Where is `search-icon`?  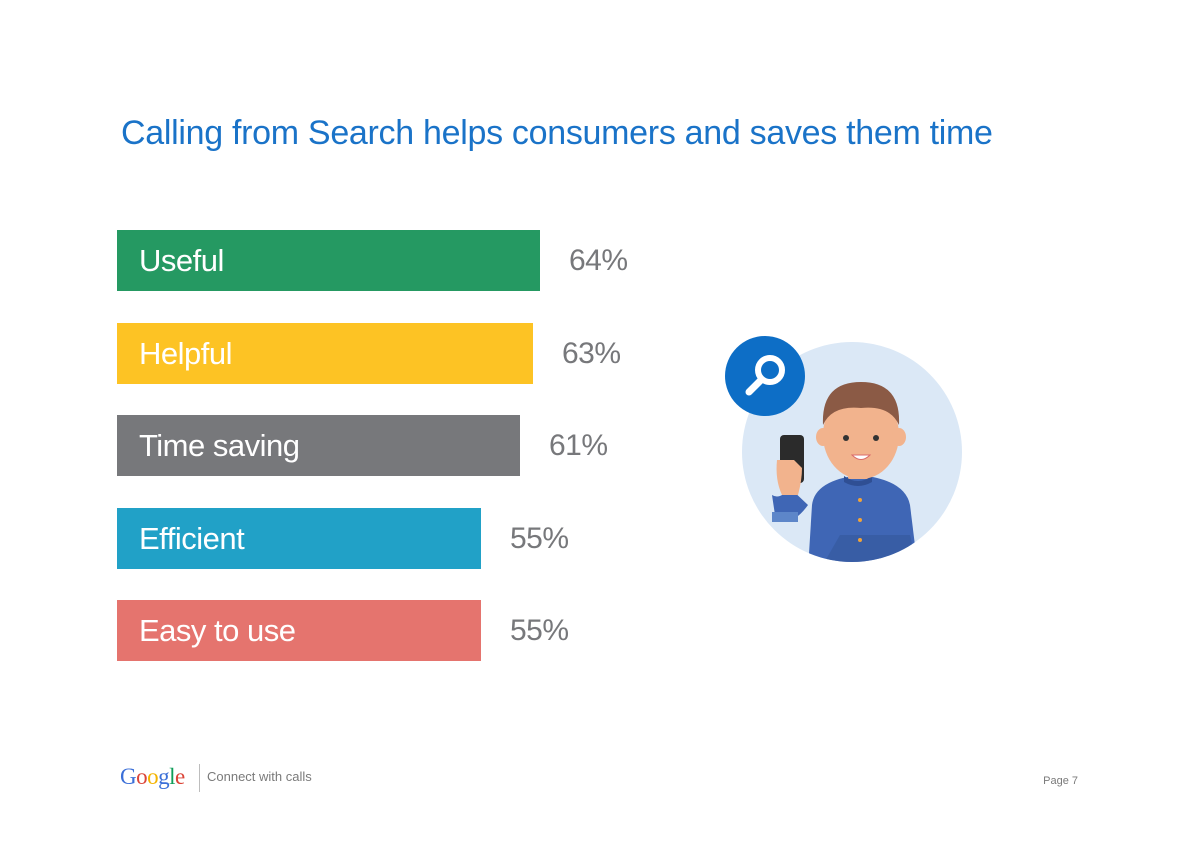
search-icon is located at coordinates (765, 375).